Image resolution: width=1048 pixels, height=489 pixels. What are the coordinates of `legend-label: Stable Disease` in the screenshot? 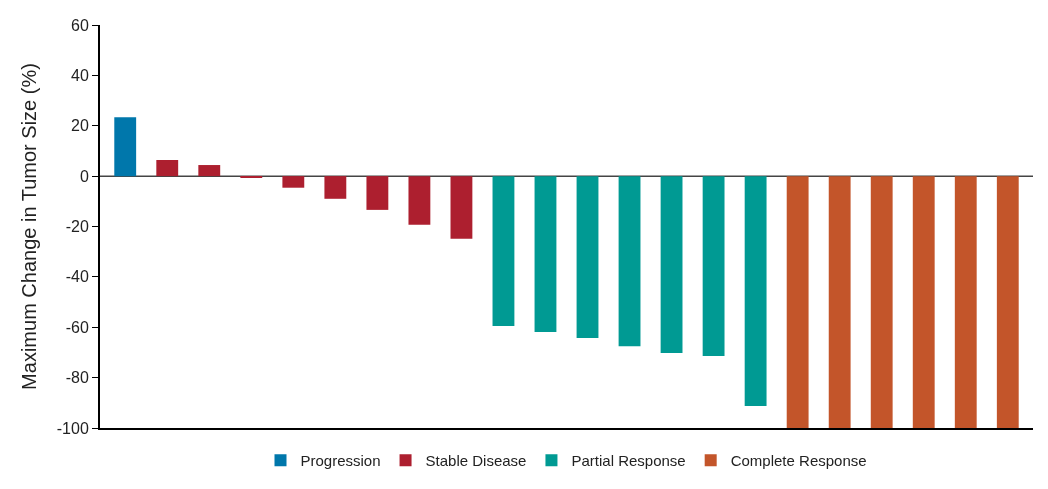 It's located at (476, 461).